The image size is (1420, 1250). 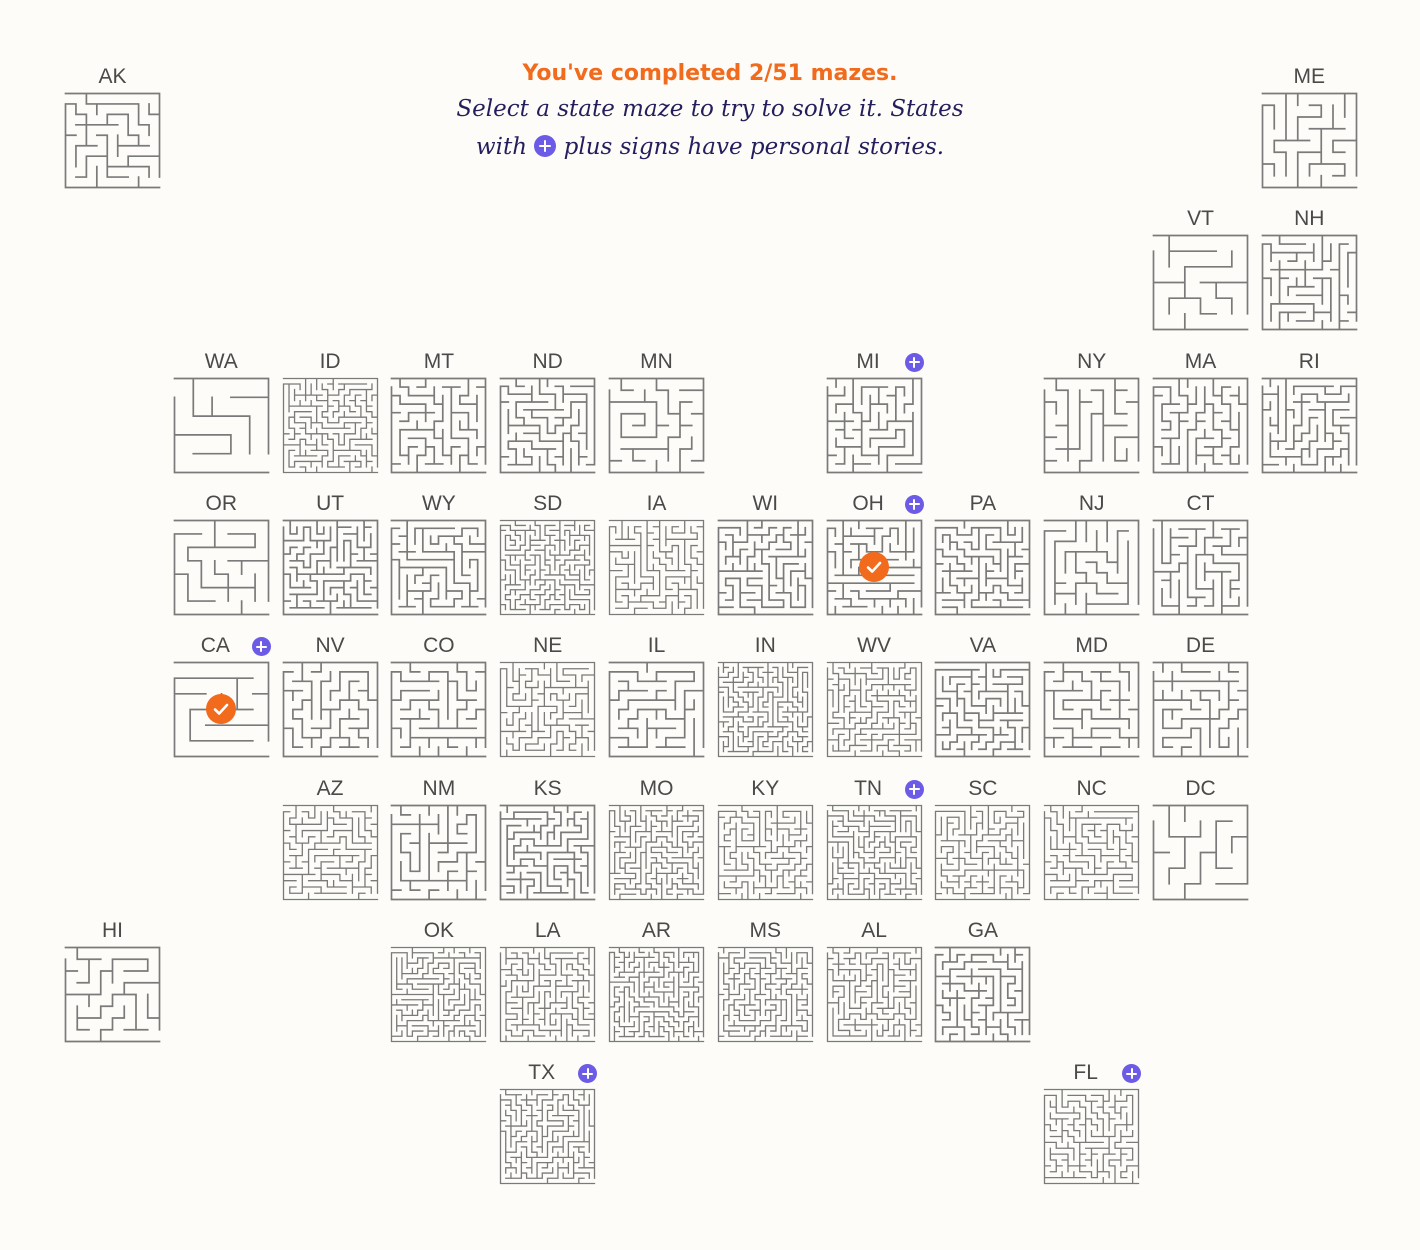 I want to click on state-maze-nm: NM, so click(x=438, y=838).